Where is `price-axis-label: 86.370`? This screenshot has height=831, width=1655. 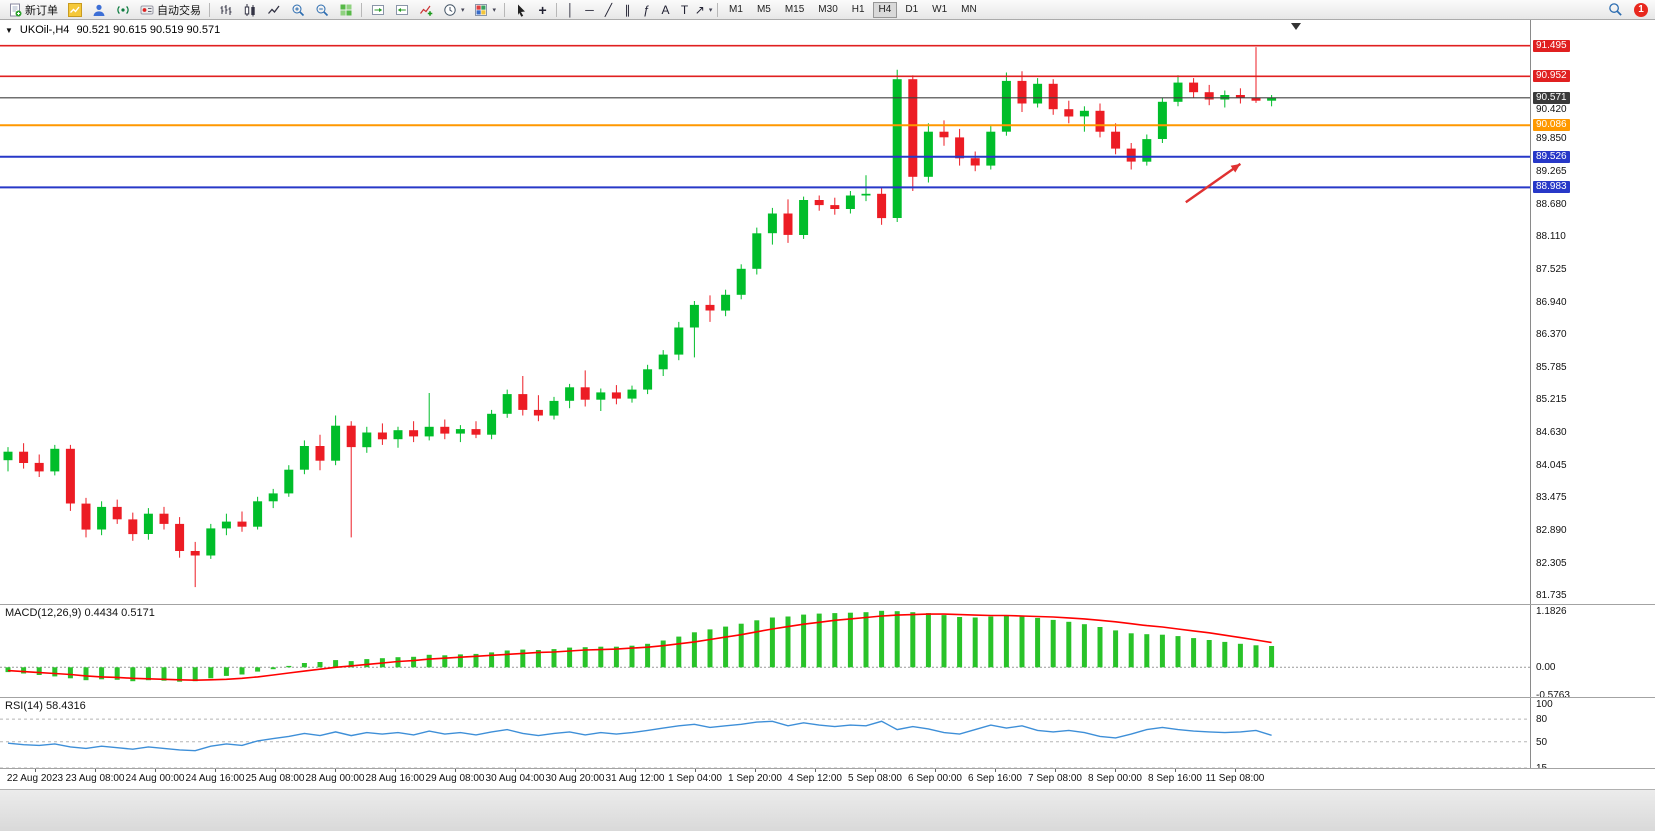
price-axis-label: 86.370 is located at coordinates (1551, 334).